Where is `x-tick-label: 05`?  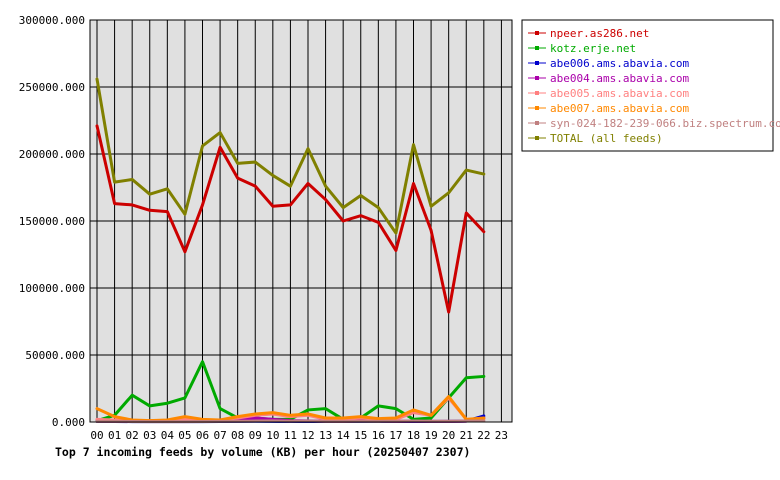
x-tick-label: 05 is located at coordinates (184, 435).